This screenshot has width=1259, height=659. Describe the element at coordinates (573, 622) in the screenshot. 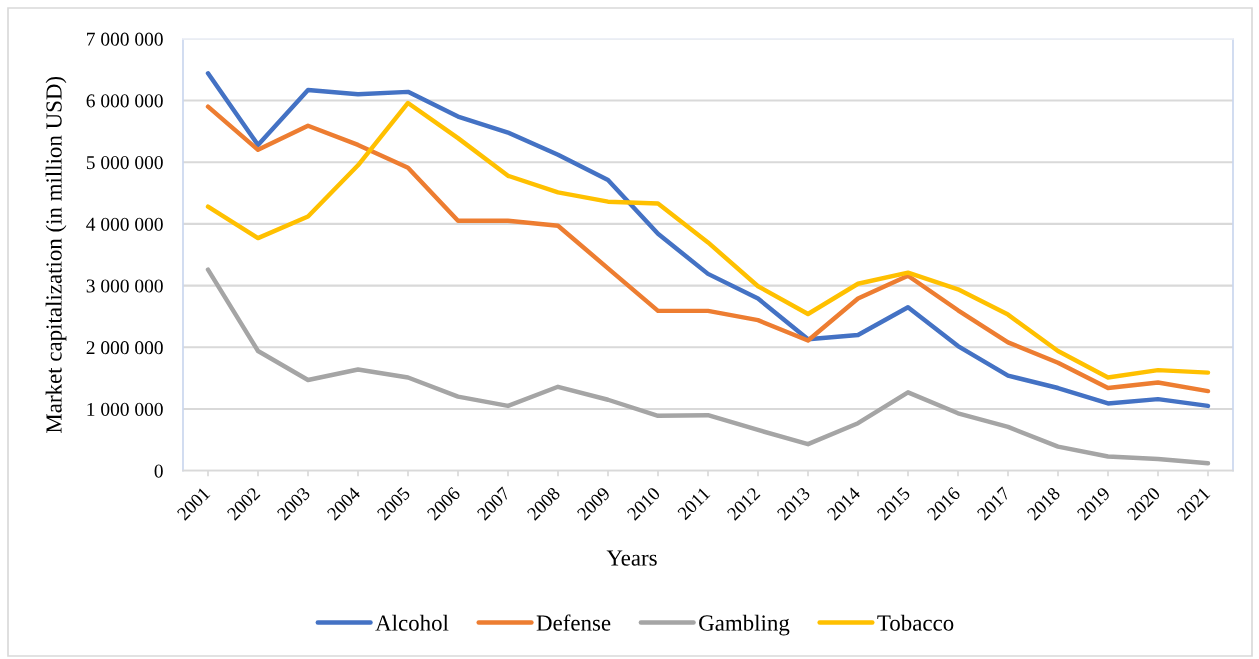

I see `legend-label: Defense` at that location.